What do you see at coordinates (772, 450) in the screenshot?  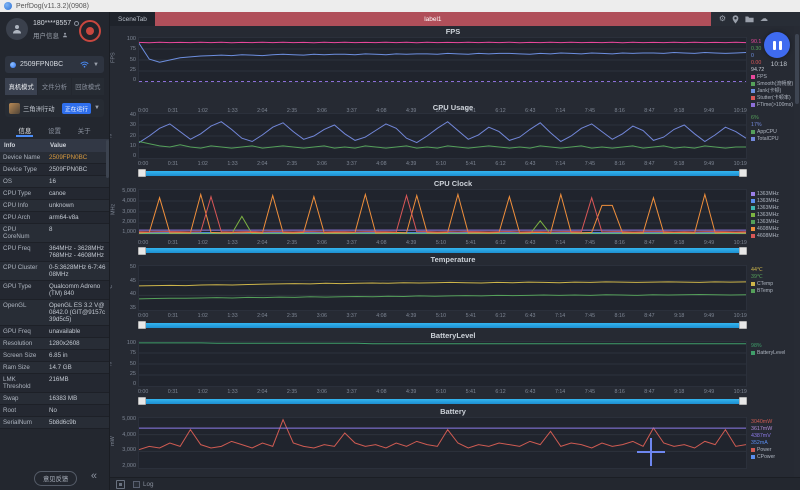 I see `legend-item: Power` at bounding box center [772, 450].